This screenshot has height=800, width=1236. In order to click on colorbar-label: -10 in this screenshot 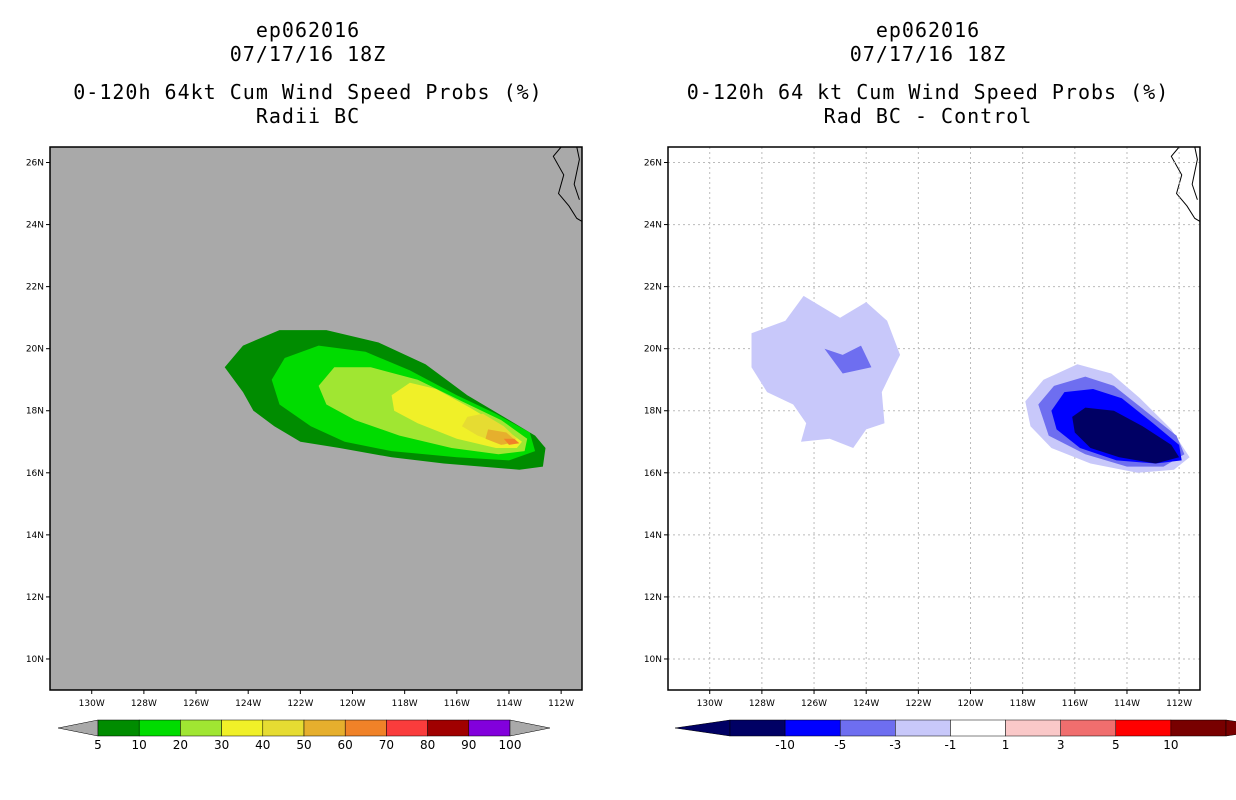, I will do `click(785, 745)`.